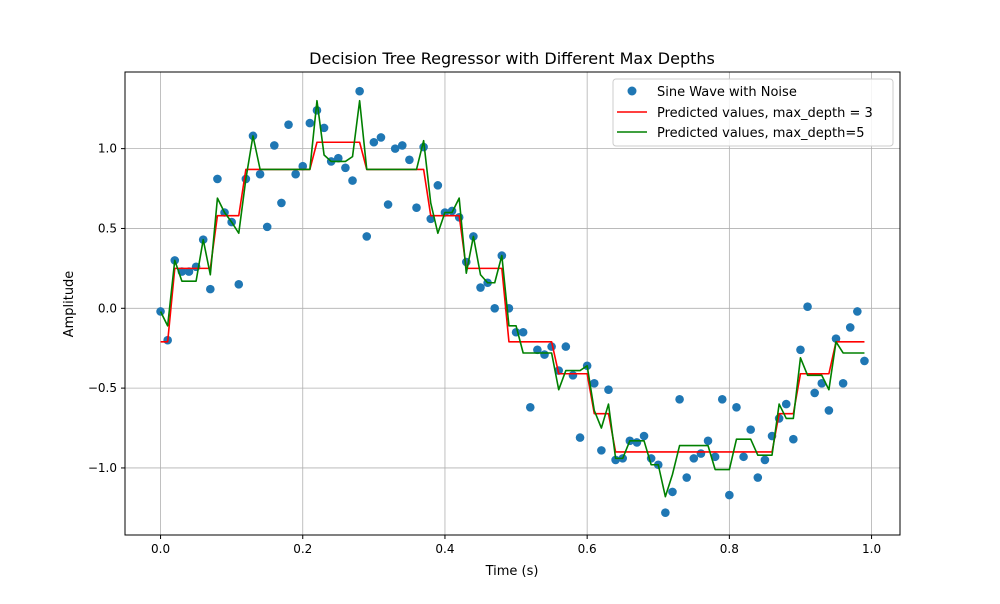 The image size is (1000, 604). I want to click on legend-marker-scatter, so click(632, 91).